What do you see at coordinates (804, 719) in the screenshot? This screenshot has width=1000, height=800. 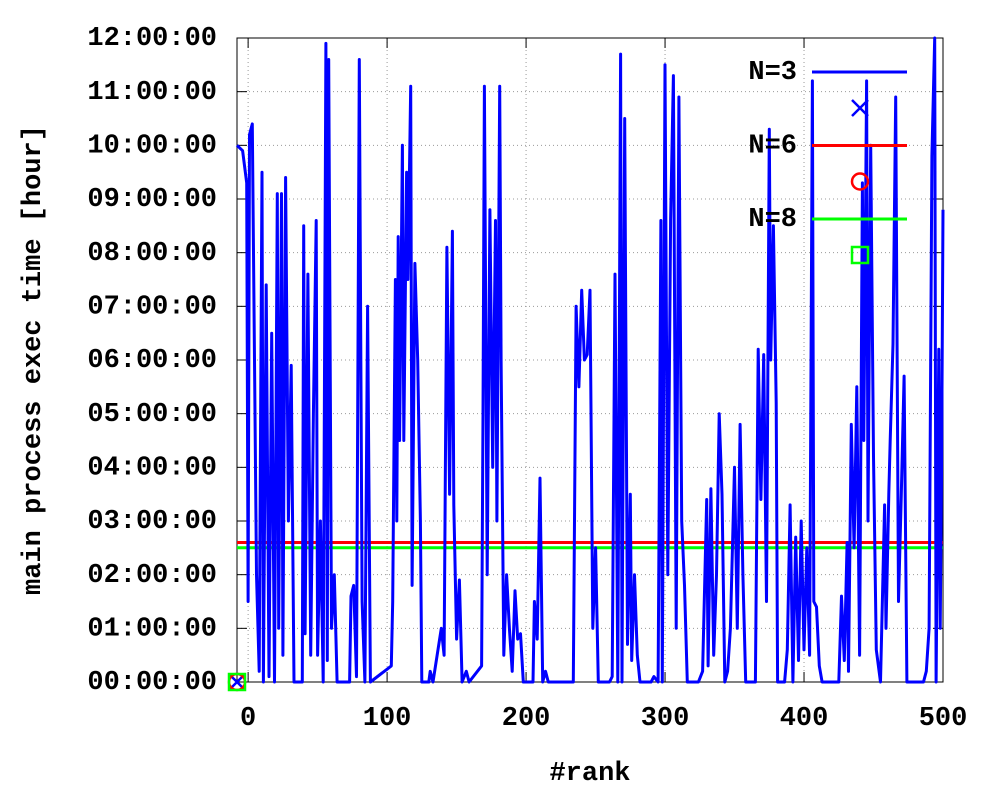 I see `x-tick-label: 400` at bounding box center [804, 719].